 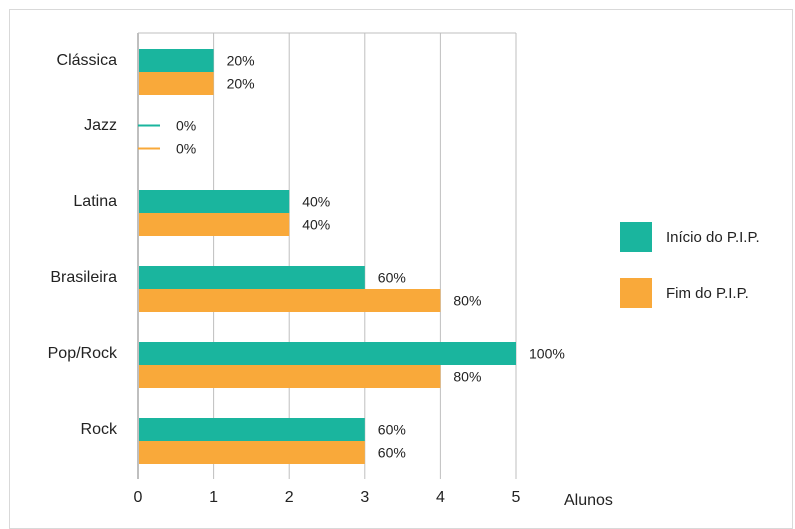 I want to click on category-label: Latina, so click(x=95, y=201).